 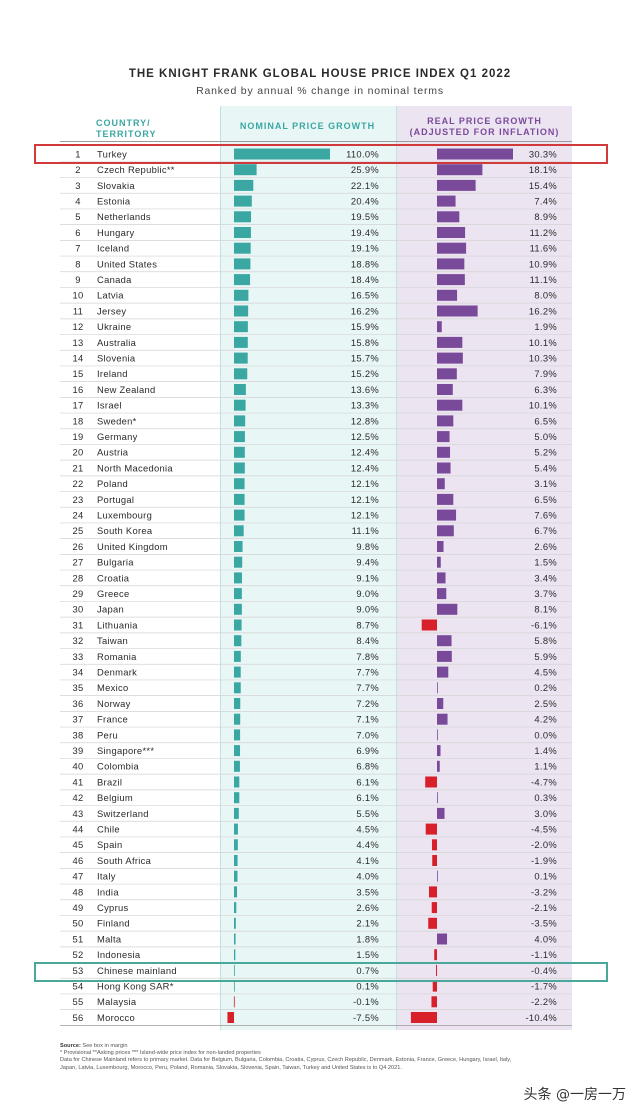 What do you see at coordinates (365, 310) in the screenshot?
I see `nominal-value-label: 16.2%` at bounding box center [365, 310].